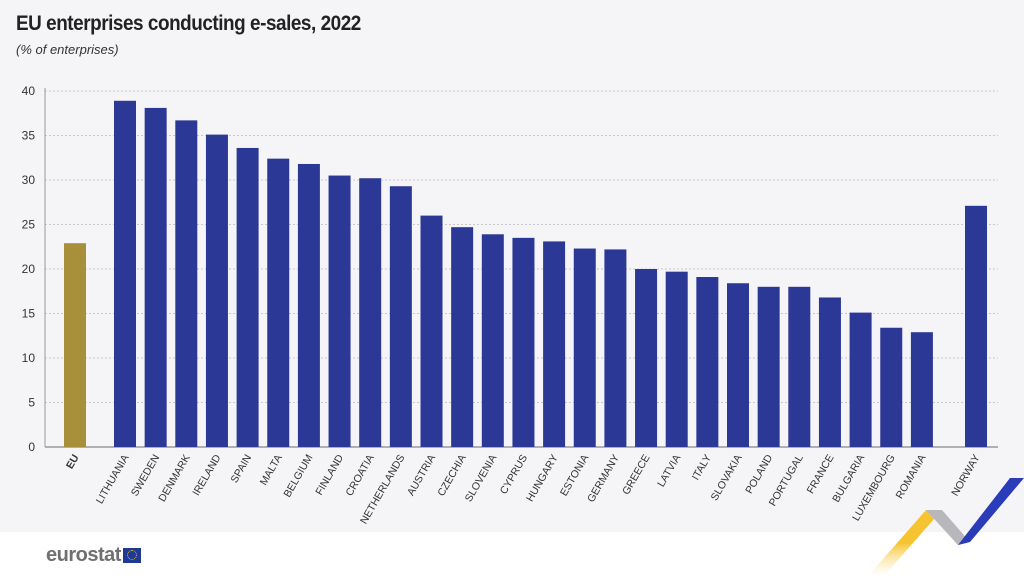 This screenshot has height=576, width=1024. What do you see at coordinates (860, 379) in the screenshot?
I see `bar-bulgaria` at bounding box center [860, 379].